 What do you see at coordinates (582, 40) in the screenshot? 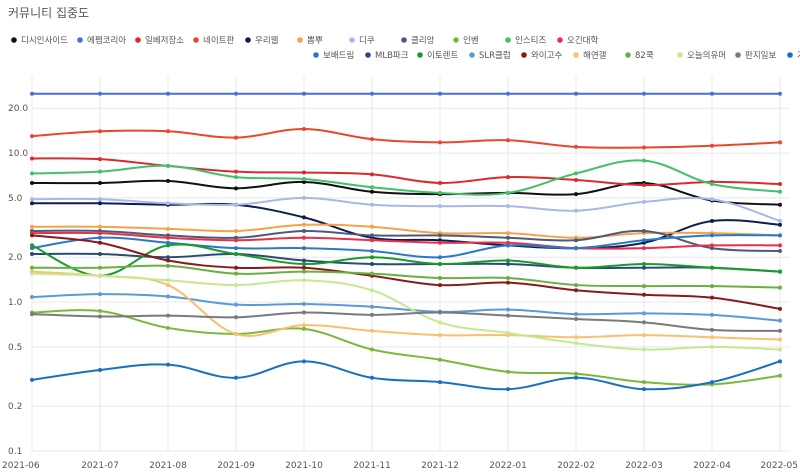
I see `legend-label: 오긴대학` at bounding box center [582, 40].